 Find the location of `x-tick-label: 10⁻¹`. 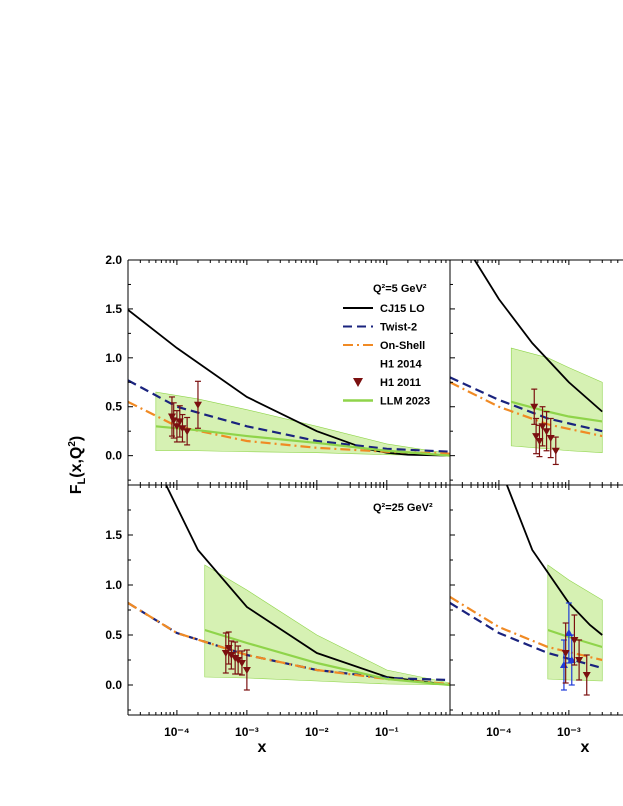

x-tick-label: 10⁻¹ is located at coordinates (387, 732).